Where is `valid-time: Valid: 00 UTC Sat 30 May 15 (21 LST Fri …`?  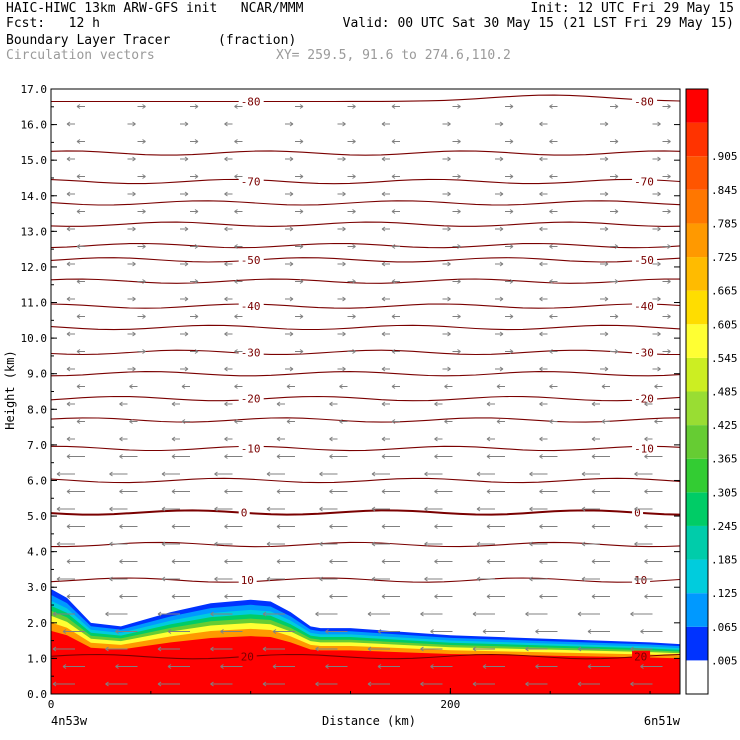 valid-time: Valid: 00 UTC Sat 30 May 15 (21 LST Fri … is located at coordinates (538, 23).